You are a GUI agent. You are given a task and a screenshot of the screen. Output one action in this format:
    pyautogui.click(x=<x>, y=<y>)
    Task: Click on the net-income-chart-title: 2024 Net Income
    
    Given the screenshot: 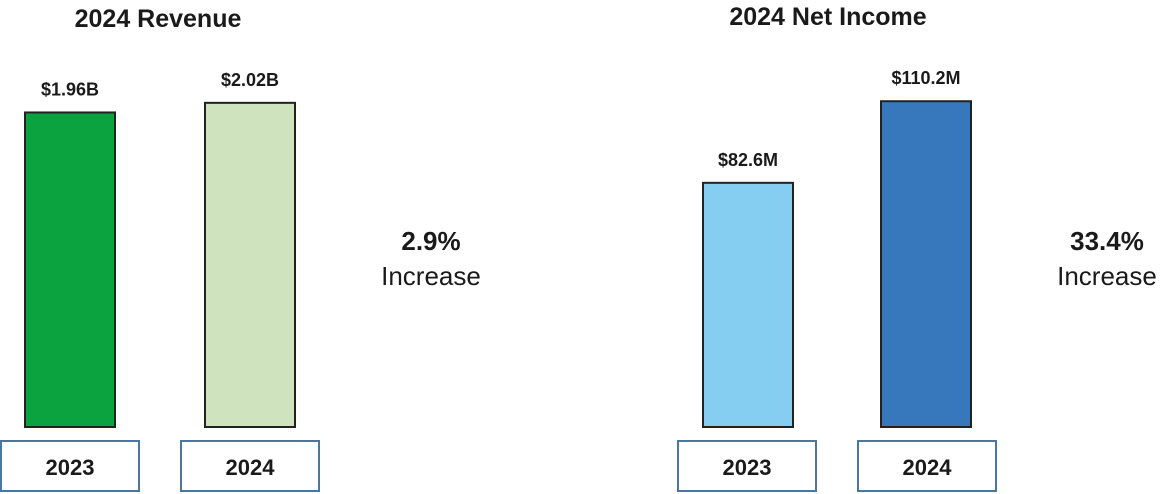 What is the action you would take?
    pyautogui.click(x=827, y=17)
    